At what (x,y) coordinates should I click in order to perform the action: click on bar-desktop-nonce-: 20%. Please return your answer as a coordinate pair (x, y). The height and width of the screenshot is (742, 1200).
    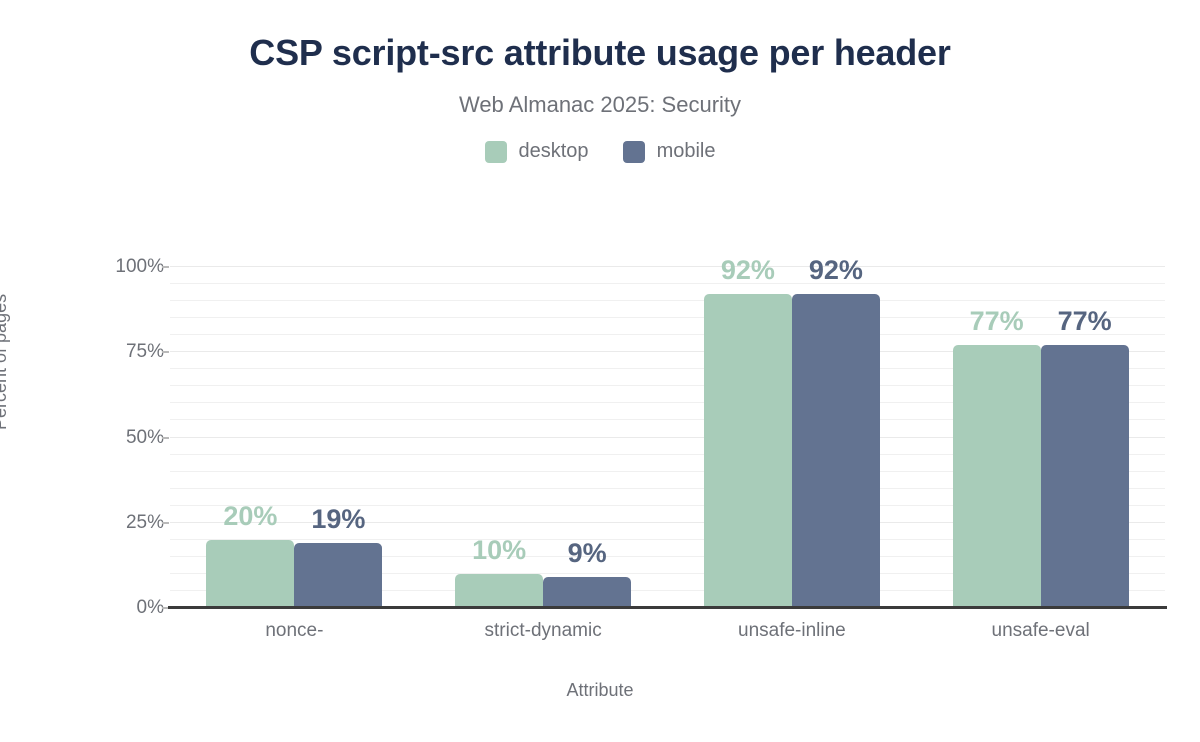
    Looking at the image, I should click on (250, 554).